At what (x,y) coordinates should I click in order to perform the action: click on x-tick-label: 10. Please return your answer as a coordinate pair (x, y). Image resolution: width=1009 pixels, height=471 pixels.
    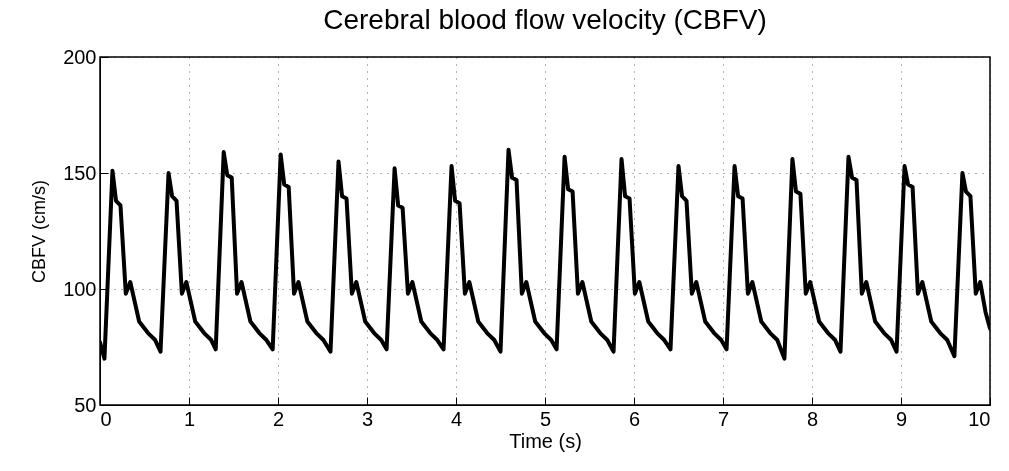
    Looking at the image, I should click on (979, 418).